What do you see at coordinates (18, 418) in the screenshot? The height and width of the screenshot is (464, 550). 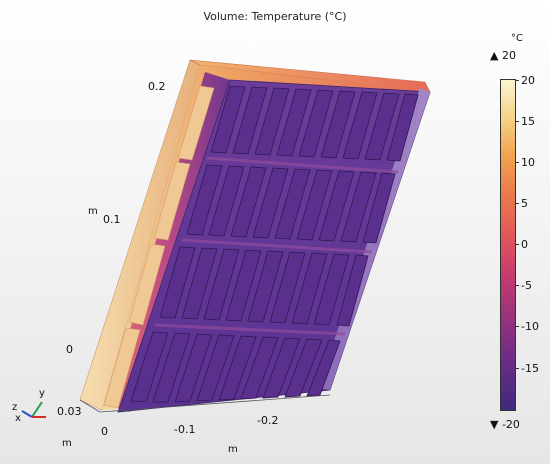 I see `triad-x-label: x` at bounding box center [18, 418].